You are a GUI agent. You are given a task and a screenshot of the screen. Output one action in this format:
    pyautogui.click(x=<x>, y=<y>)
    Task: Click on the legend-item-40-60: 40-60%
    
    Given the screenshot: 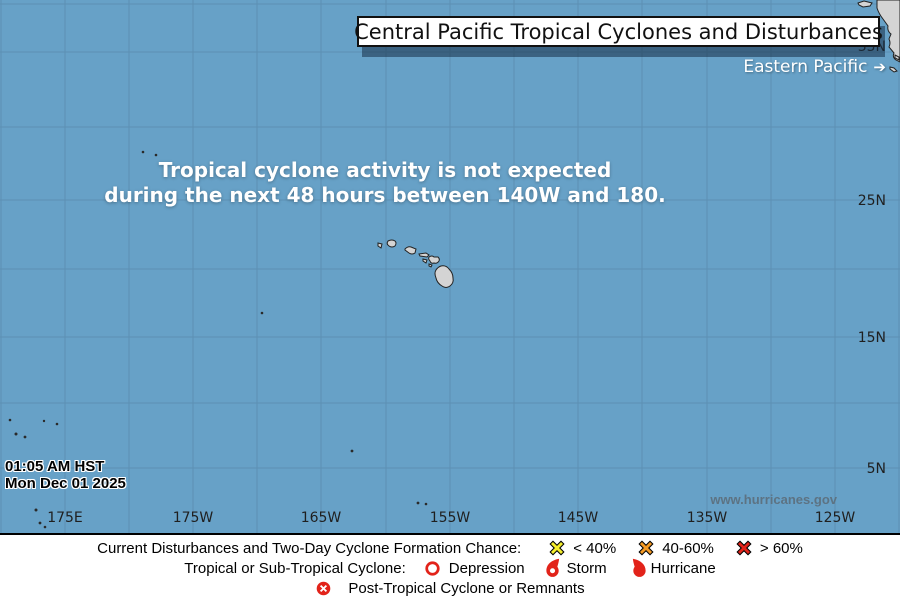 What is the action you would take?
    pyautogui.click(x=676, y=548)
    